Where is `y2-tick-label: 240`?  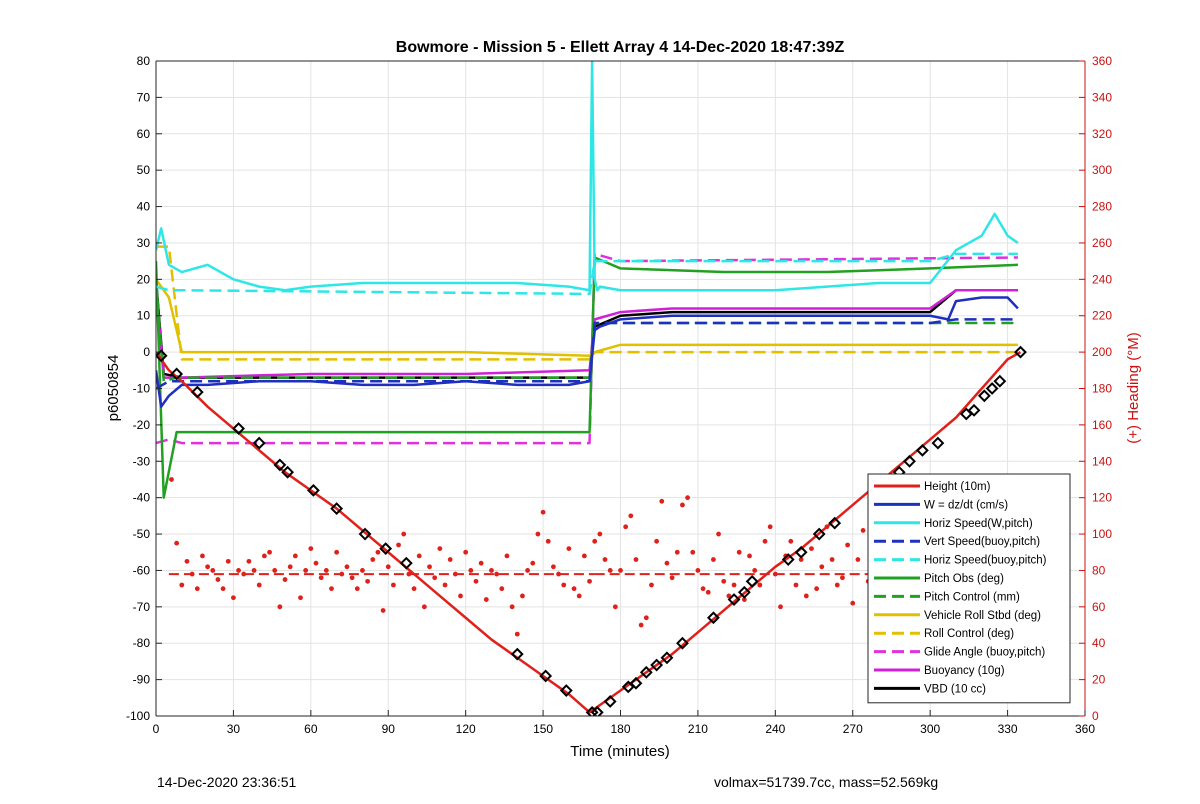
y2-tick-label: 240 is located at coordinates (1102, 279).